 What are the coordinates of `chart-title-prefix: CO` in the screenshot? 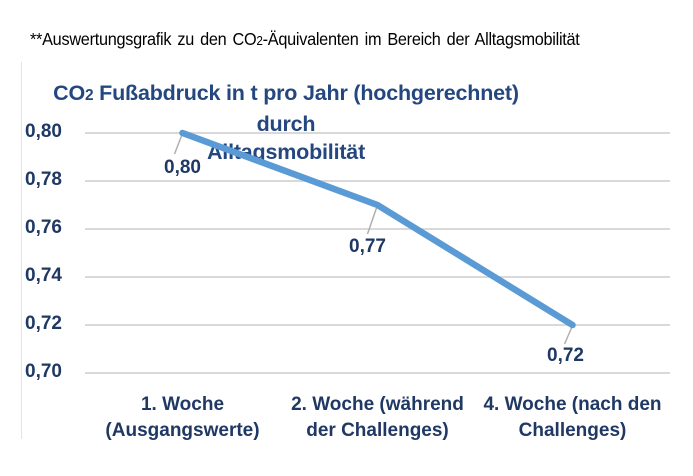 It's located at (69, 93).